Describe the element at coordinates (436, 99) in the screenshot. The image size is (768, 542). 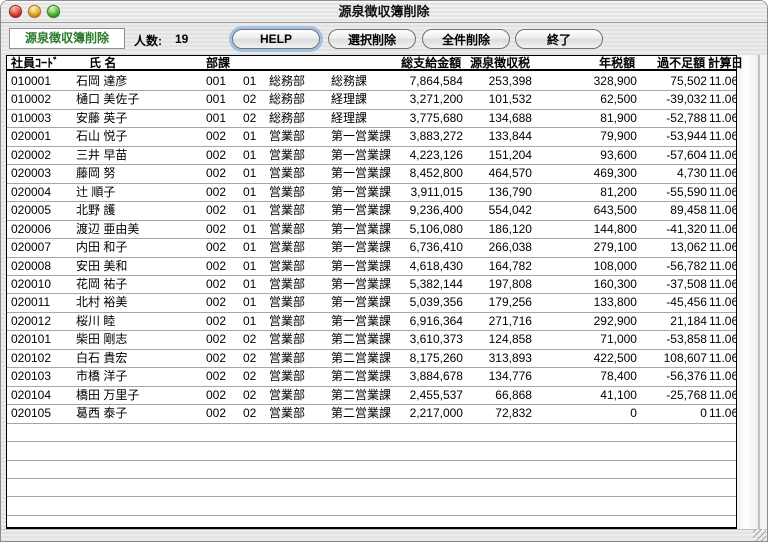
I see `cell-total-pay: 3,271,200` at that location.